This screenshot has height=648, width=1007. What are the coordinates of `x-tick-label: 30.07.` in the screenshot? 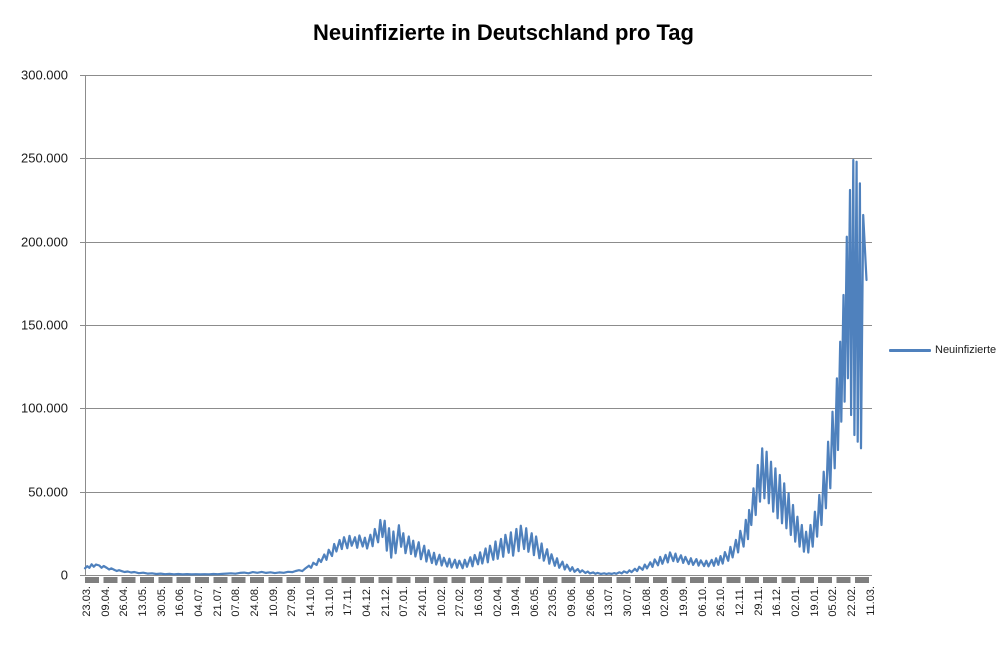 It's located at (628, 601).